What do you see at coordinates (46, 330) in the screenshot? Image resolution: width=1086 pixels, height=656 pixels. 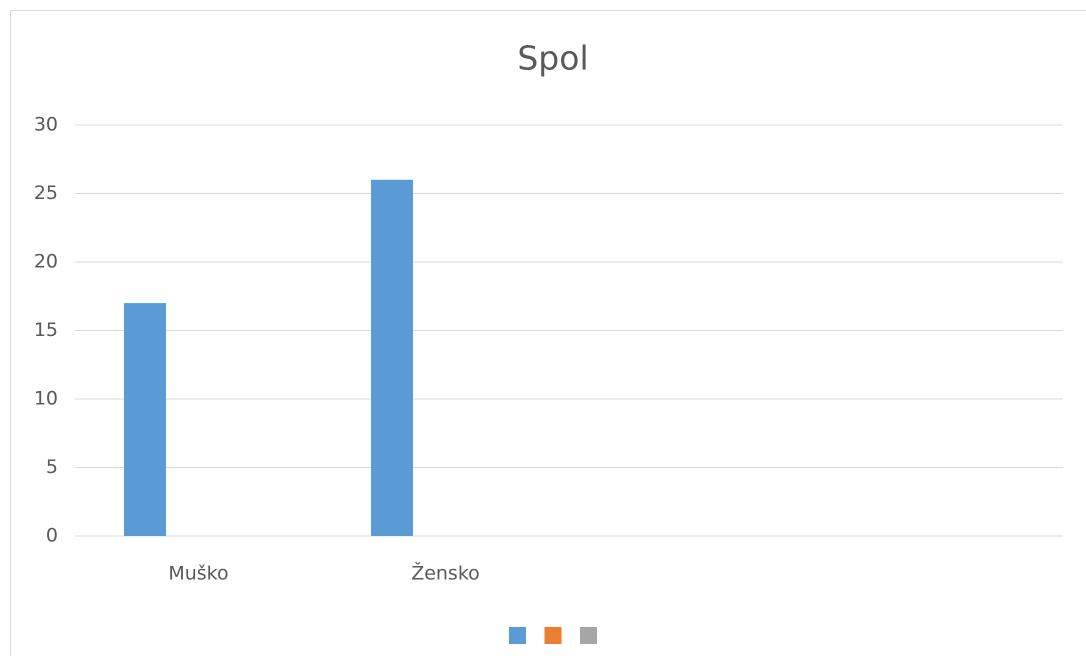 I see `y-tick-label: 15` at bounding box center [46, 330].